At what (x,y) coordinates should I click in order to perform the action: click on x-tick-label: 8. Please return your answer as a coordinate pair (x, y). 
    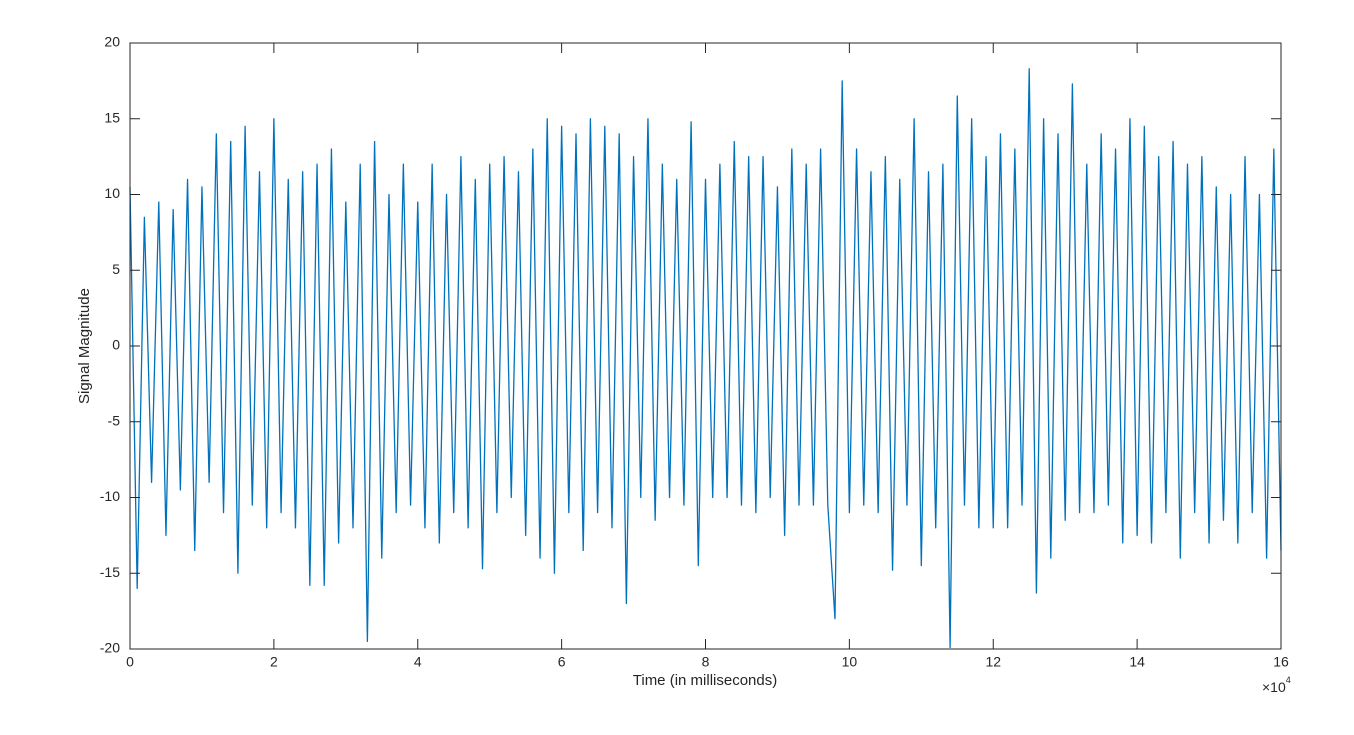
    Looking at the image, I should click on (706, 662).